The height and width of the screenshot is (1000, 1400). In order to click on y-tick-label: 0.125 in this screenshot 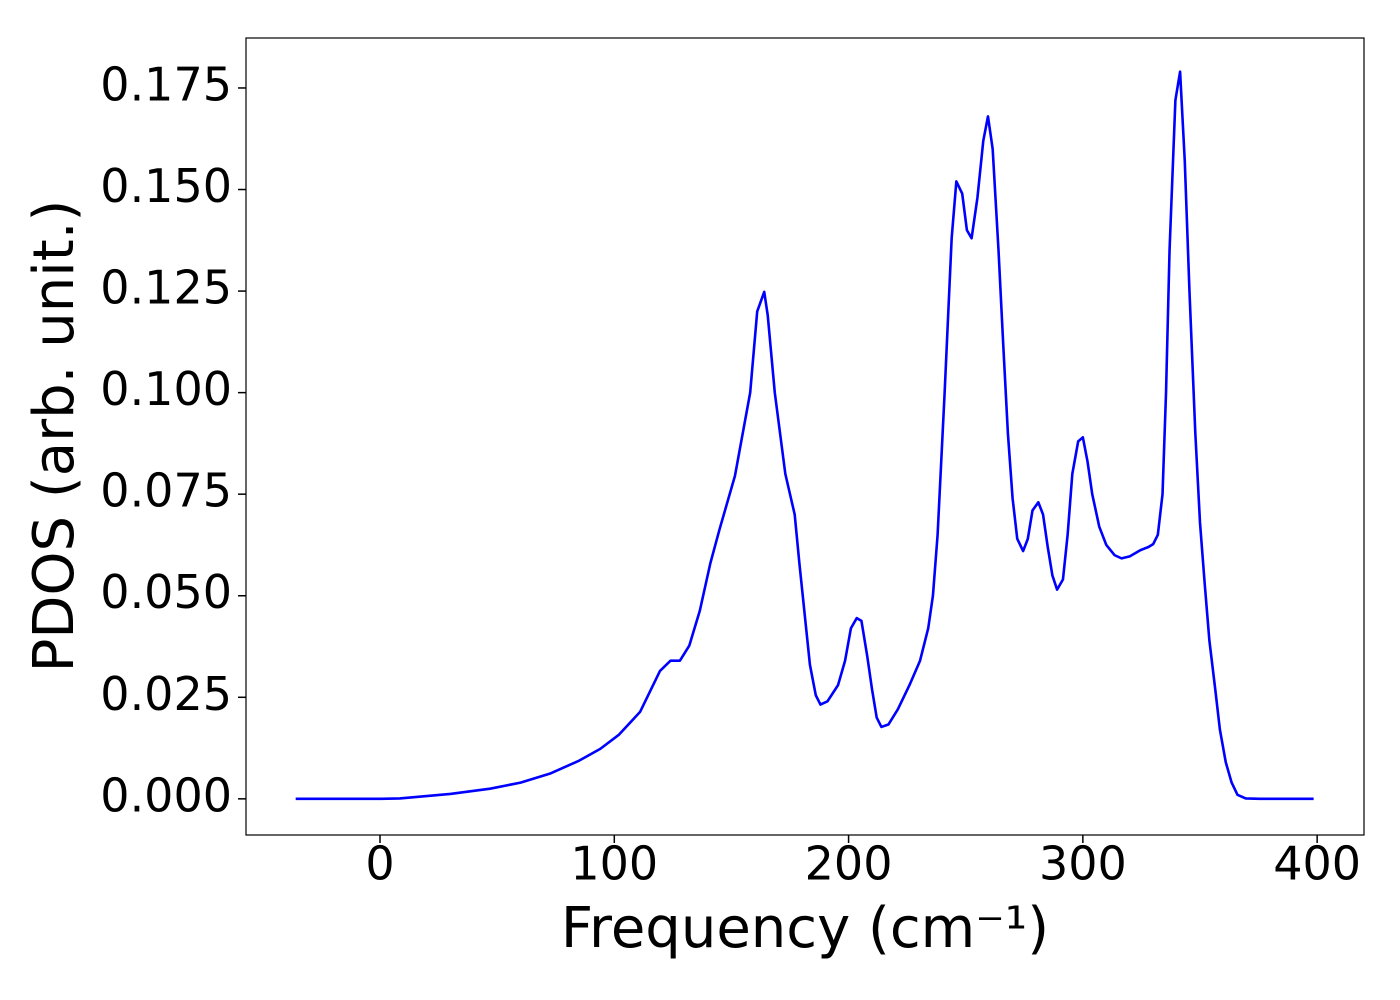, I will do `click(166, 288)`.